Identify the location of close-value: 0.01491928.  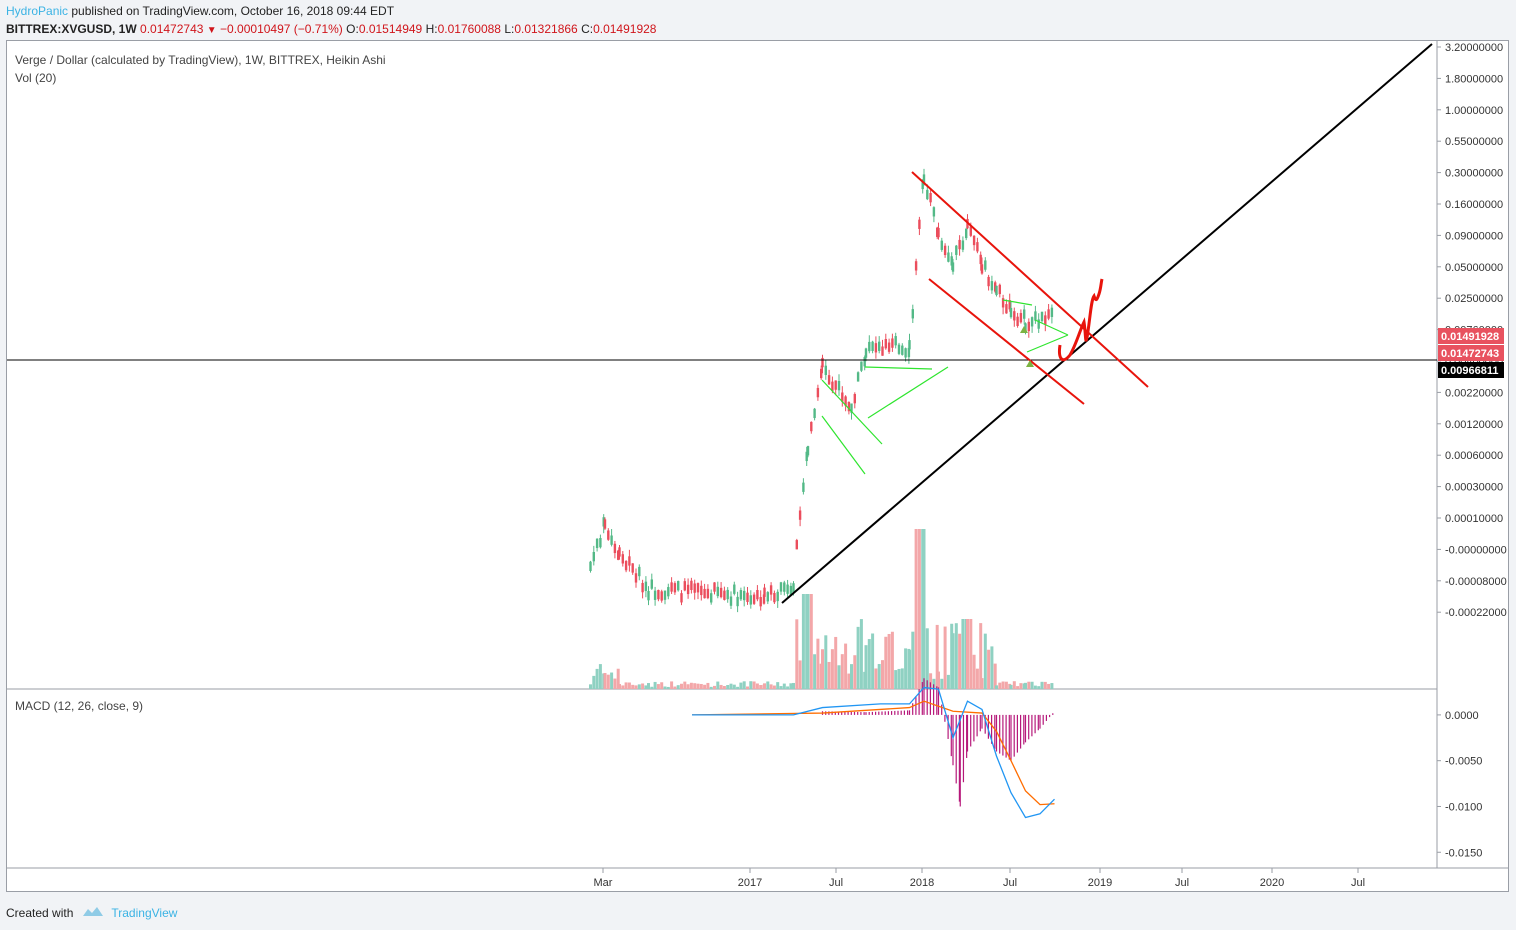
(625, 29).